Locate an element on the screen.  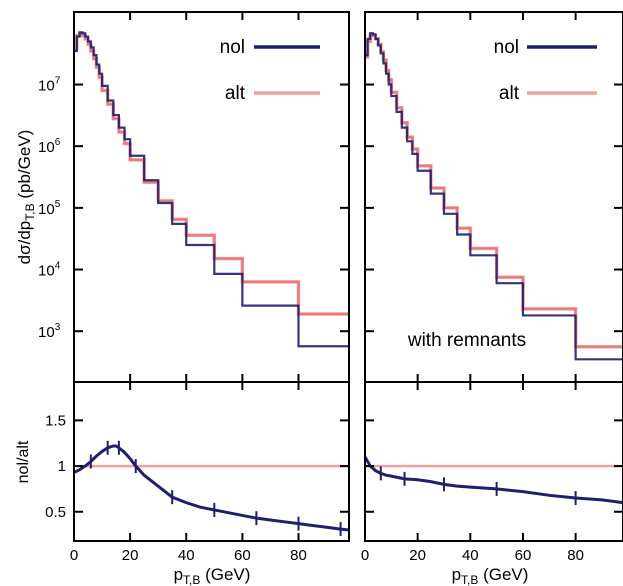
ratio-y-tick-label: 1.5 is located at coordinates (55, 420).